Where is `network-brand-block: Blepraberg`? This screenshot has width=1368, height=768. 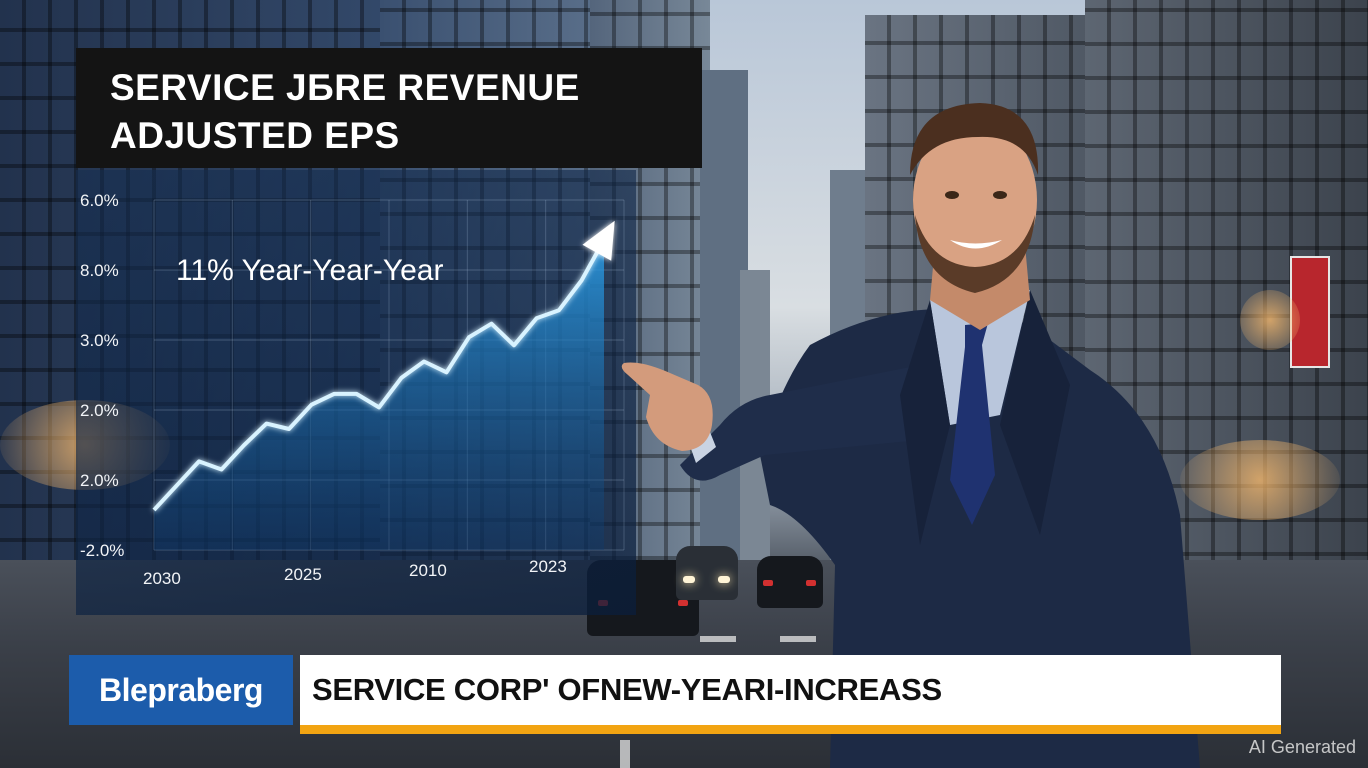
network-brand-block: Blepraberg is located at coordinates (181, 690).